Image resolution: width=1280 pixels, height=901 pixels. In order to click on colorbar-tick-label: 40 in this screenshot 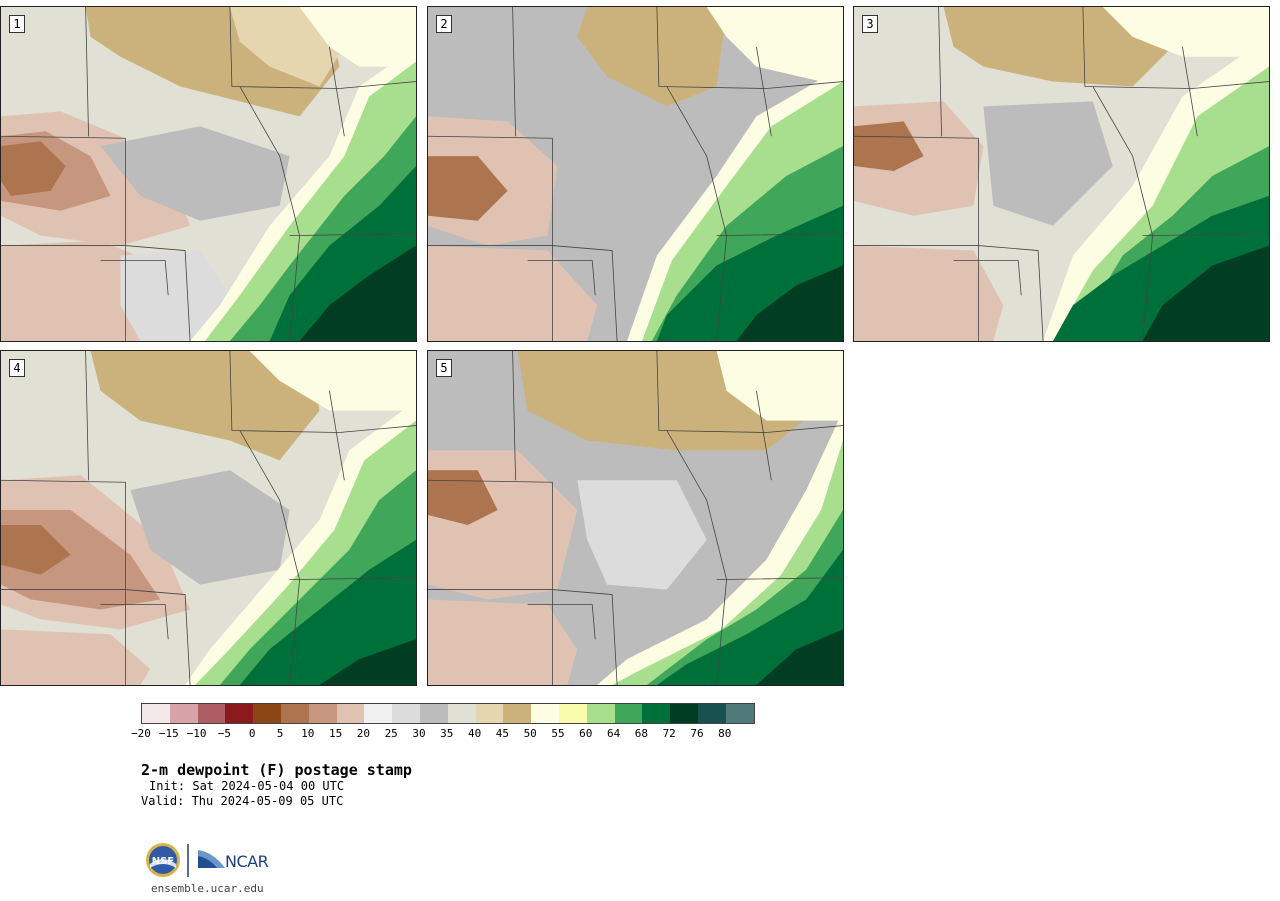, I will do `click(474, 733)`.